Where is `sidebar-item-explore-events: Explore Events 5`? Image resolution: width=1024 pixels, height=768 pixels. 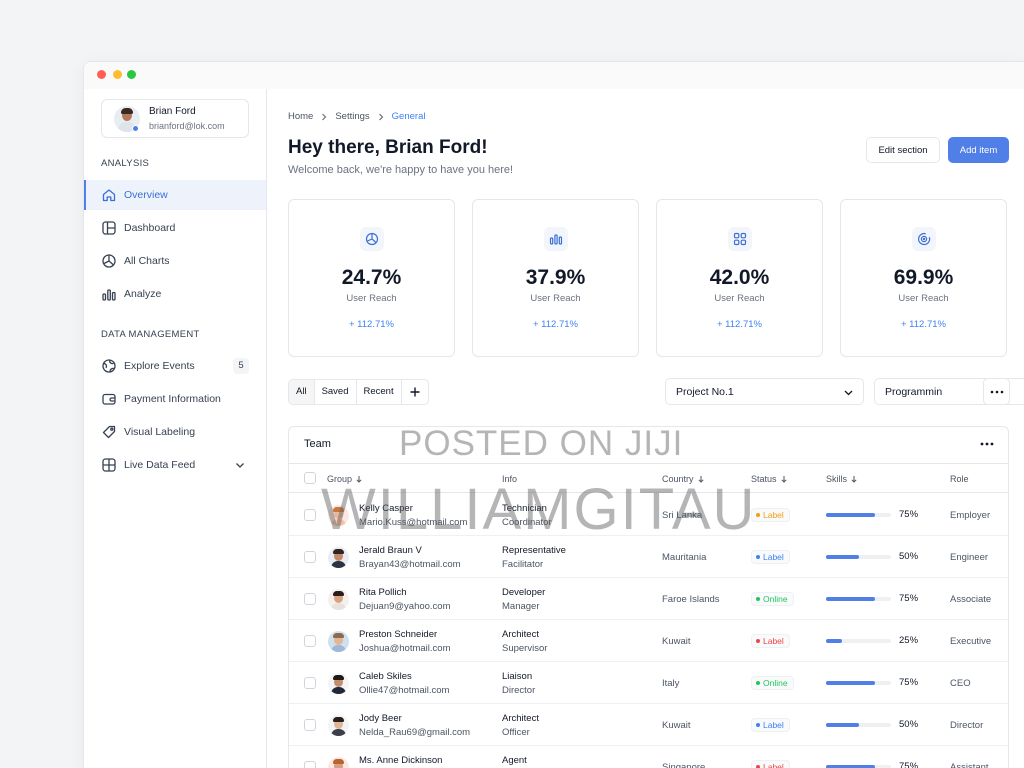 sidebar-item-explore-events: Explore Events 5 is located at coordinates (175, 366).